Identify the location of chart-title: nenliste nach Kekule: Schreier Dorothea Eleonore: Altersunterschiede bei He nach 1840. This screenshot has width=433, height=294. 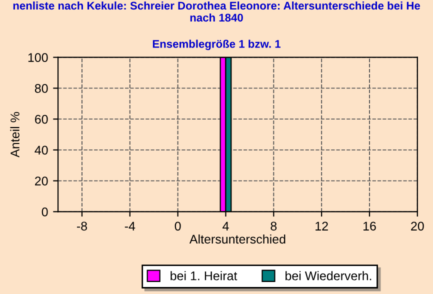
(216, 11).